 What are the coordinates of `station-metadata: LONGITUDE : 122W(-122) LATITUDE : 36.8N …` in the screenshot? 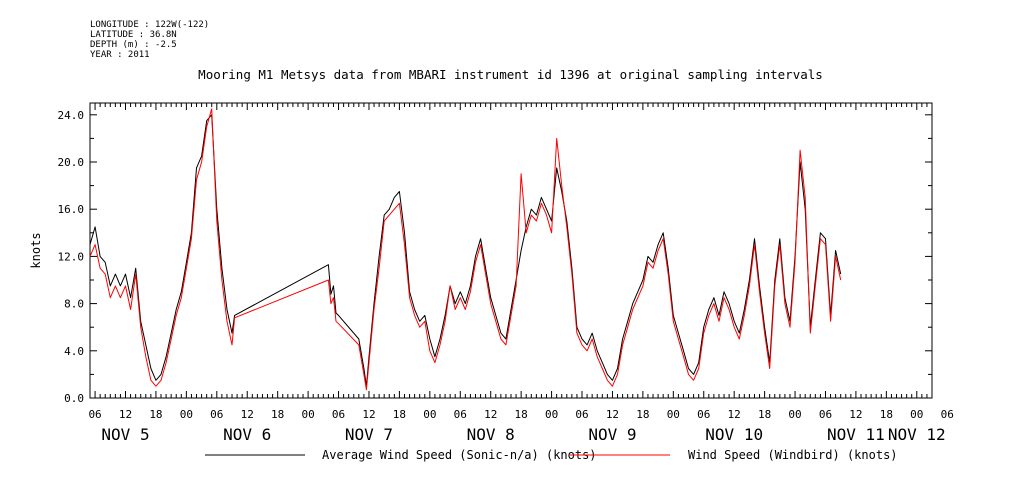 It's located at (149, 40).